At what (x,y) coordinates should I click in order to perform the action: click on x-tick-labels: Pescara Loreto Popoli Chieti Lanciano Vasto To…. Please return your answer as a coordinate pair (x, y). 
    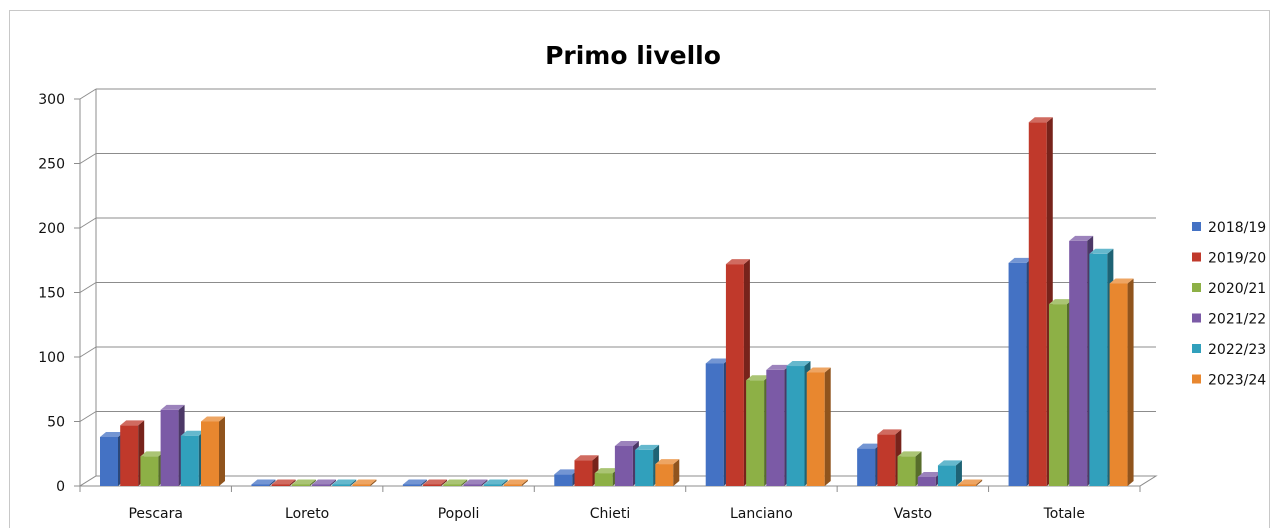
    Looking at the image, I should click on (610, 504).